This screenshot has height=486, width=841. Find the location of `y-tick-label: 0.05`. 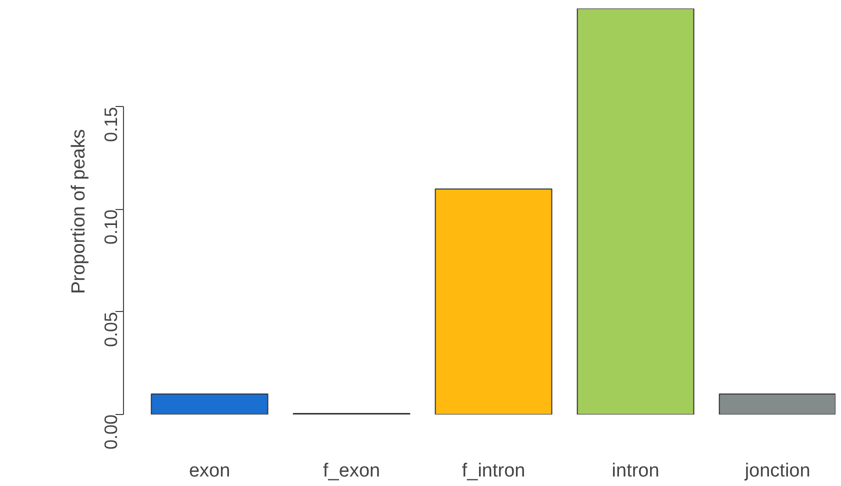

y-tick-label: 0.05 is located at coordinates (111, 330).